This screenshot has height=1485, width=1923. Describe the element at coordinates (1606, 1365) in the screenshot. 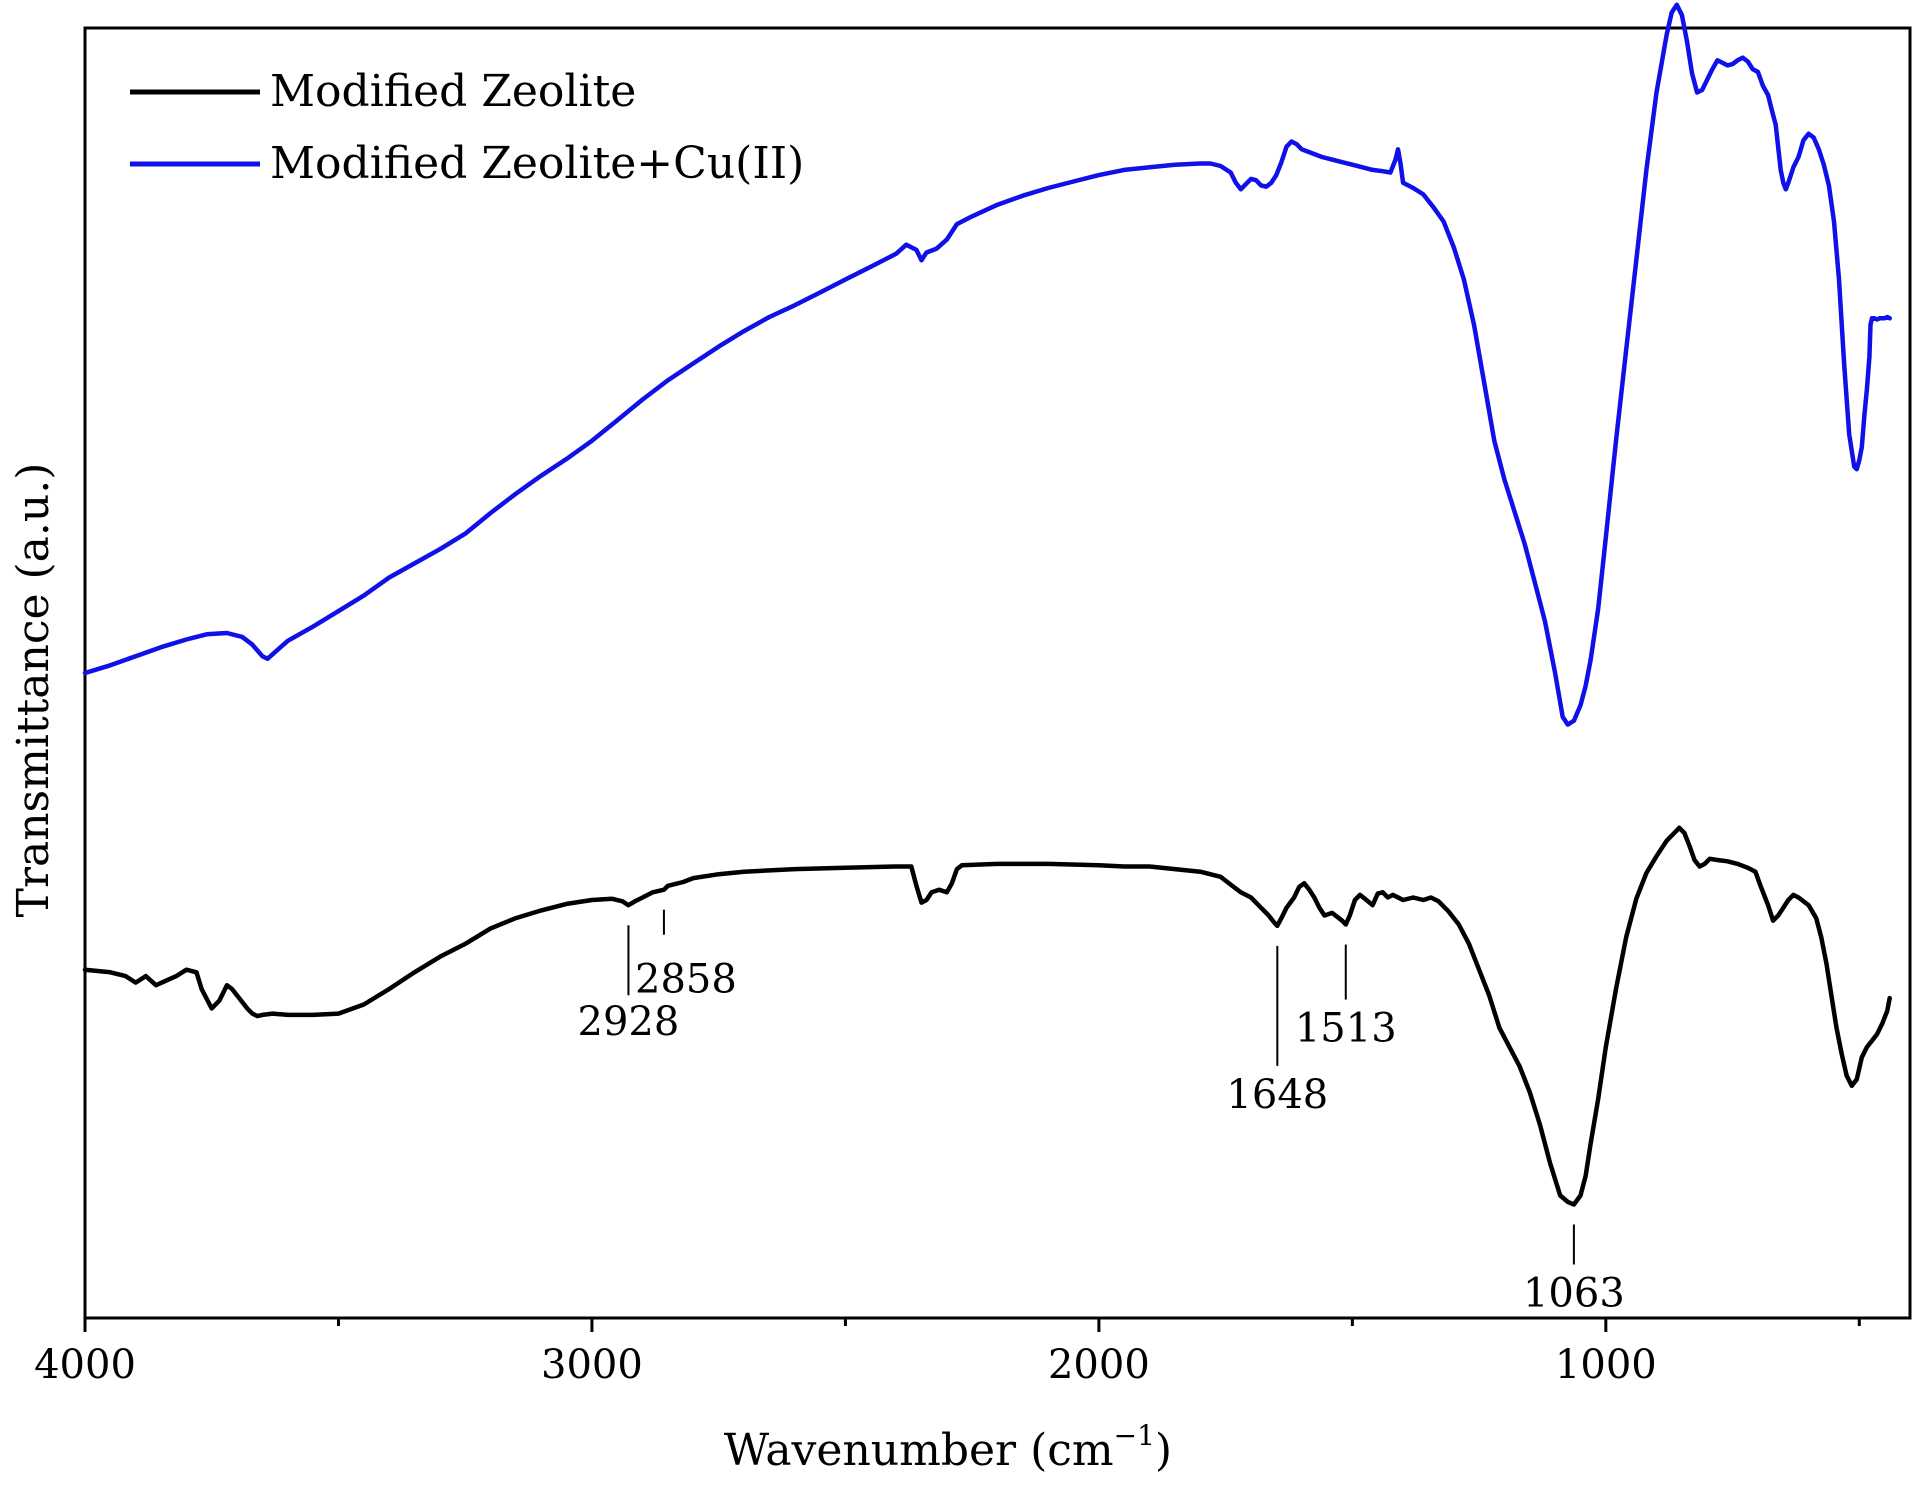

I see `x-tick-label: 1000` at that location.